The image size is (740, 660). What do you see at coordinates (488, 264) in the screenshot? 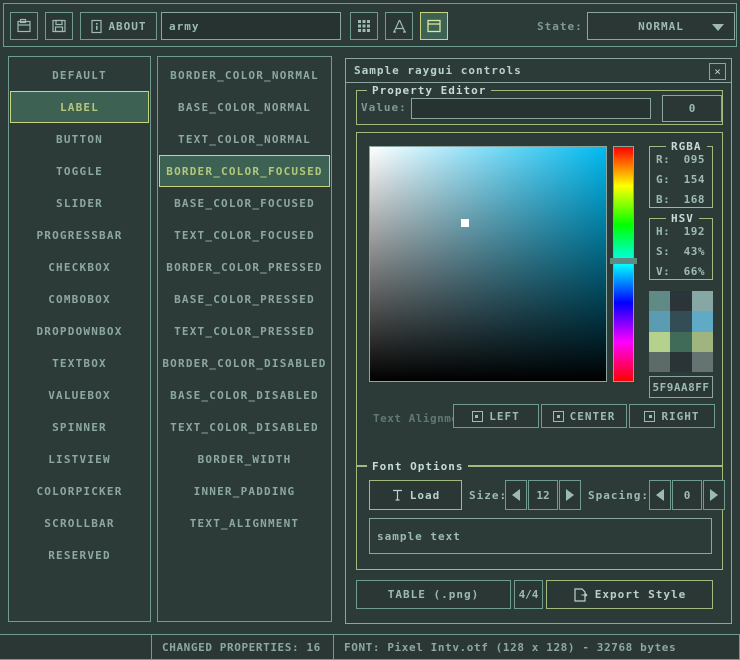
I see `saturation-value-square` at bounding box center [488, 264].